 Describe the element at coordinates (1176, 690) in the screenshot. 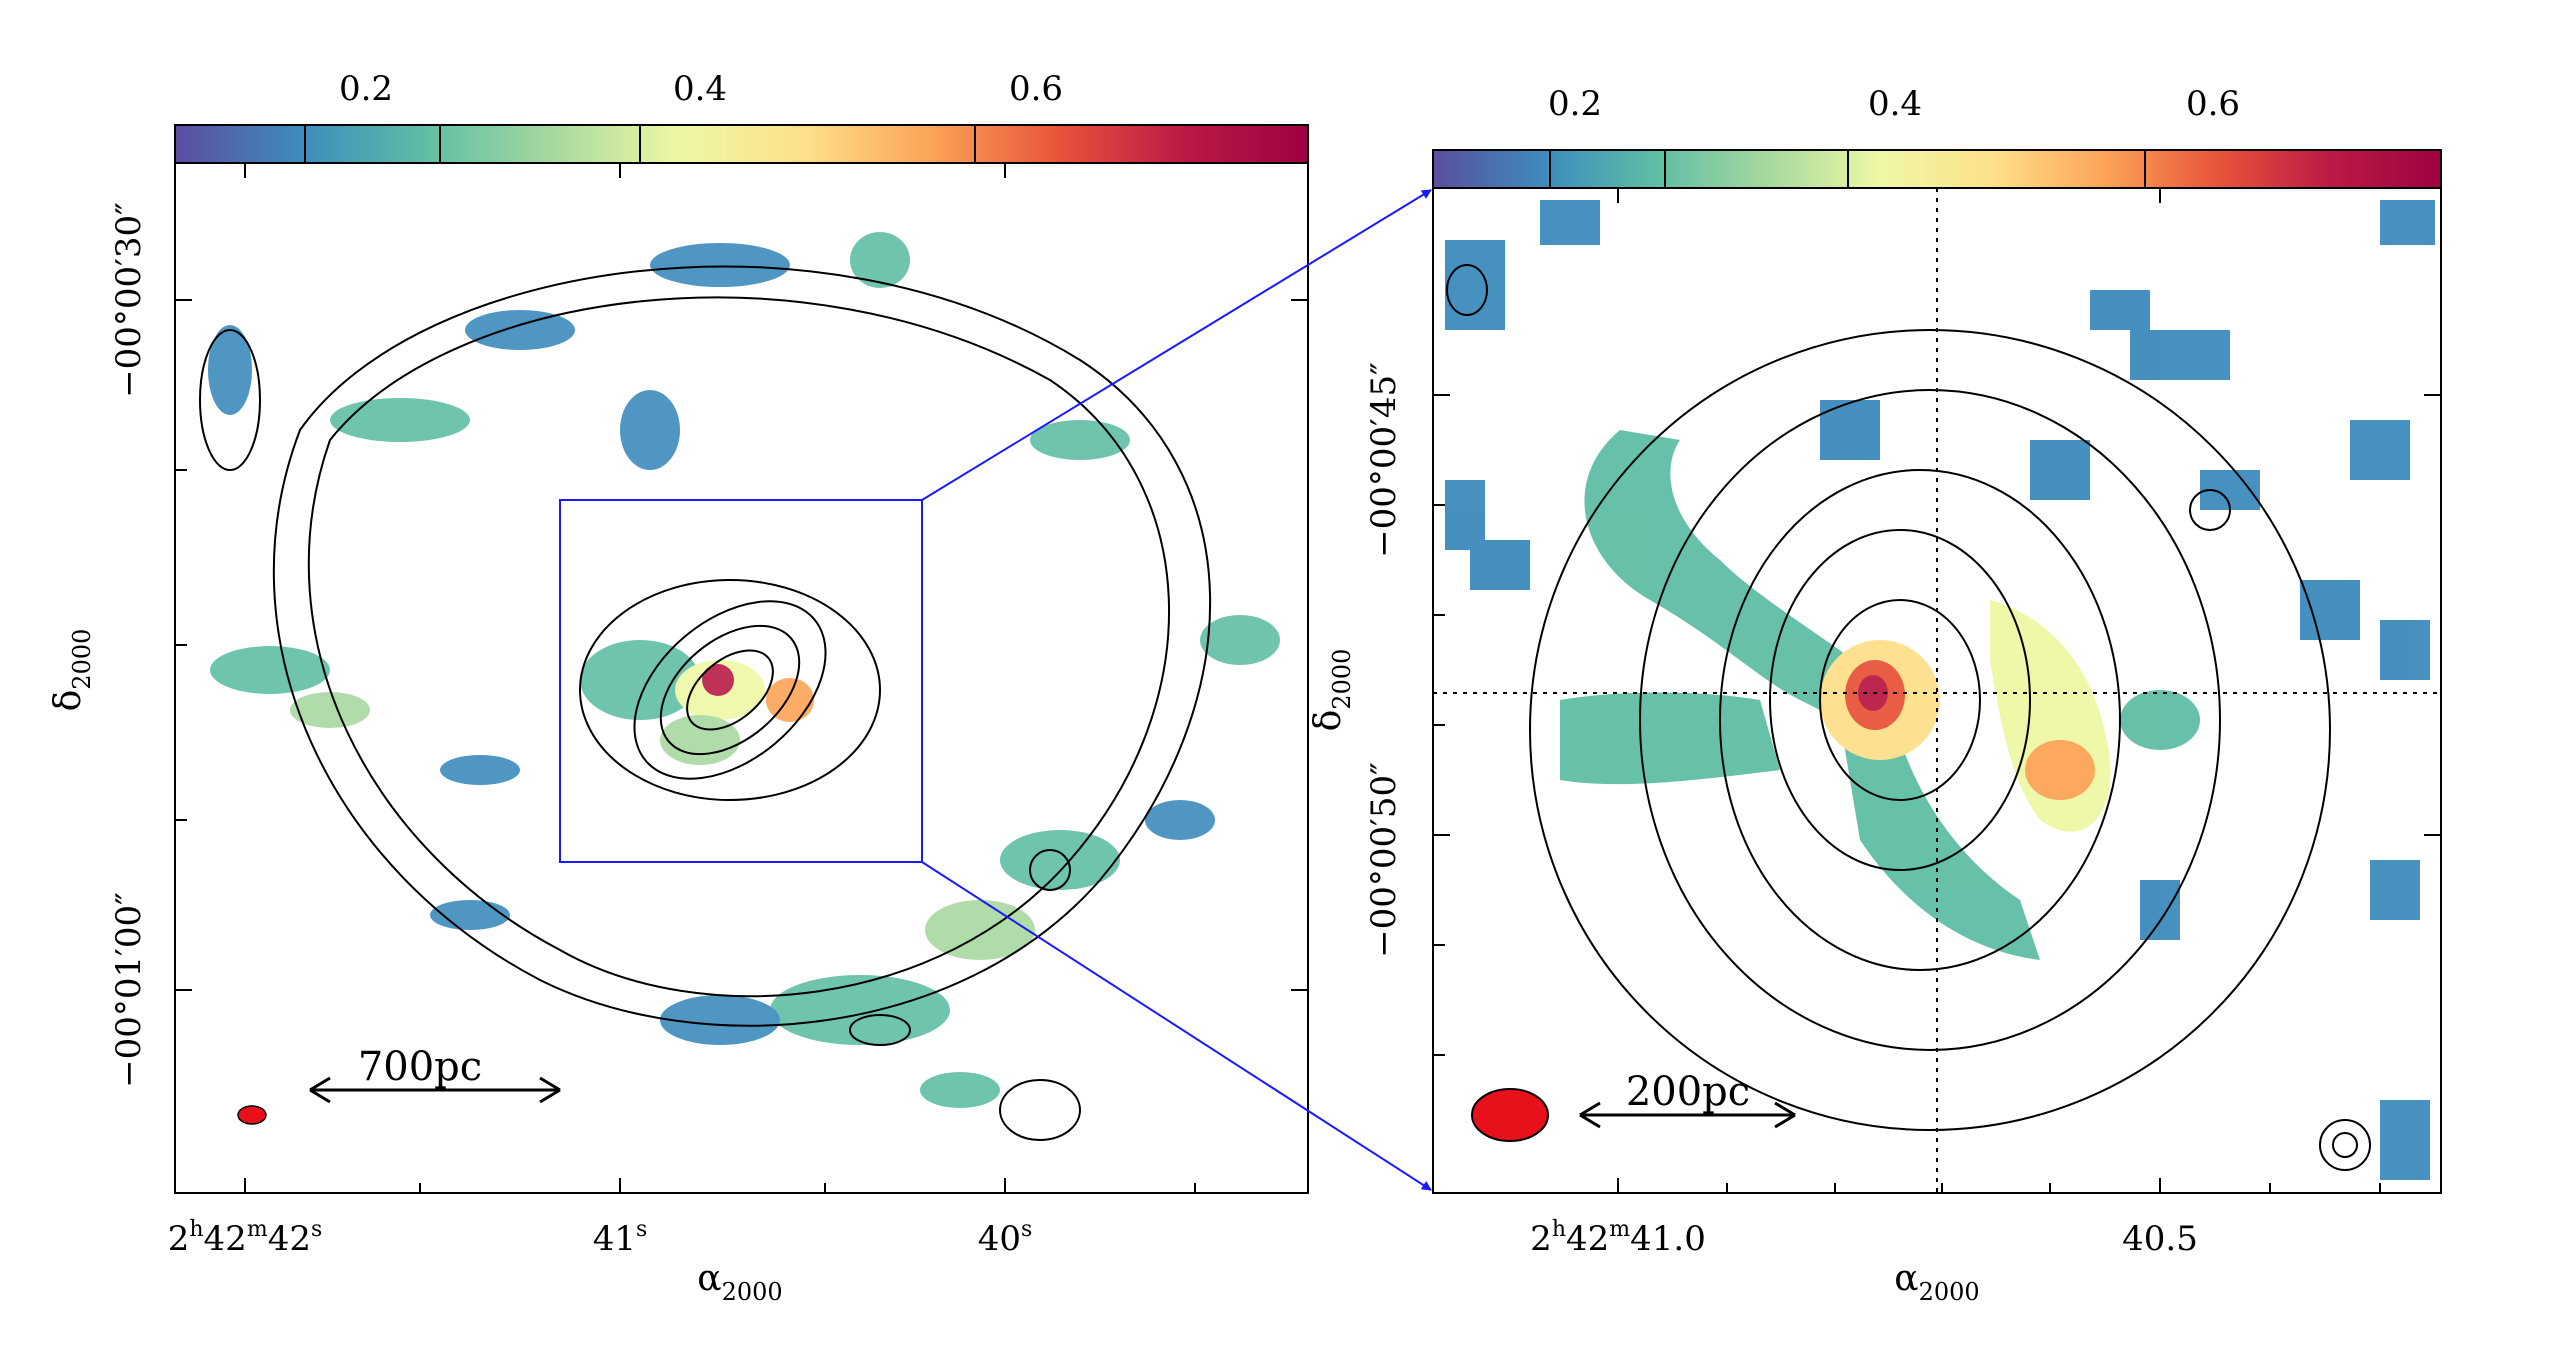

I see `zoom-connectors` at that location.